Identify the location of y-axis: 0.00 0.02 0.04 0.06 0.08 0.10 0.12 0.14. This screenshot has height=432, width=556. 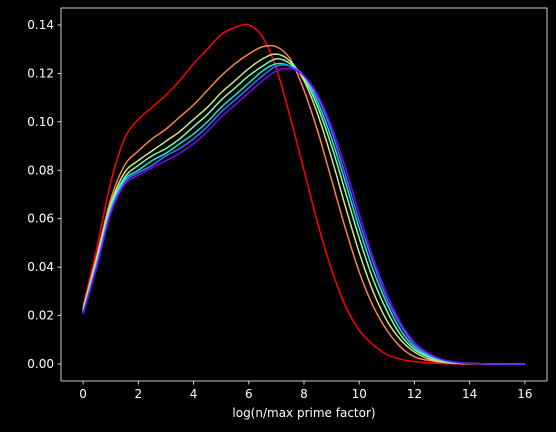
(44, 194).